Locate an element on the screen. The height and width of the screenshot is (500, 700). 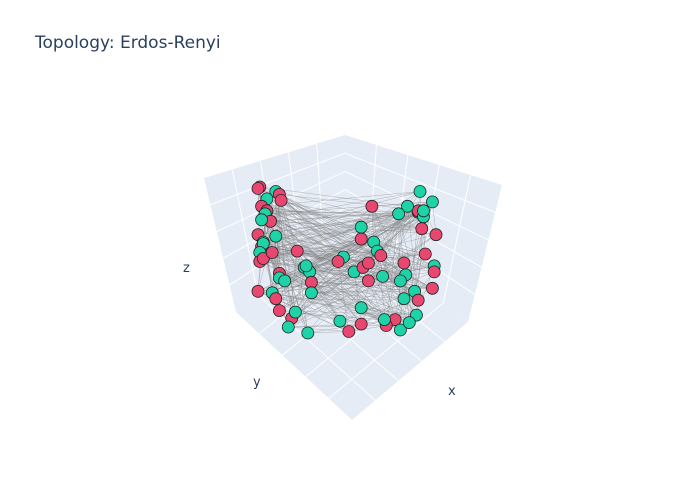
z-axis-label: z is located at coordinates (186, 268).